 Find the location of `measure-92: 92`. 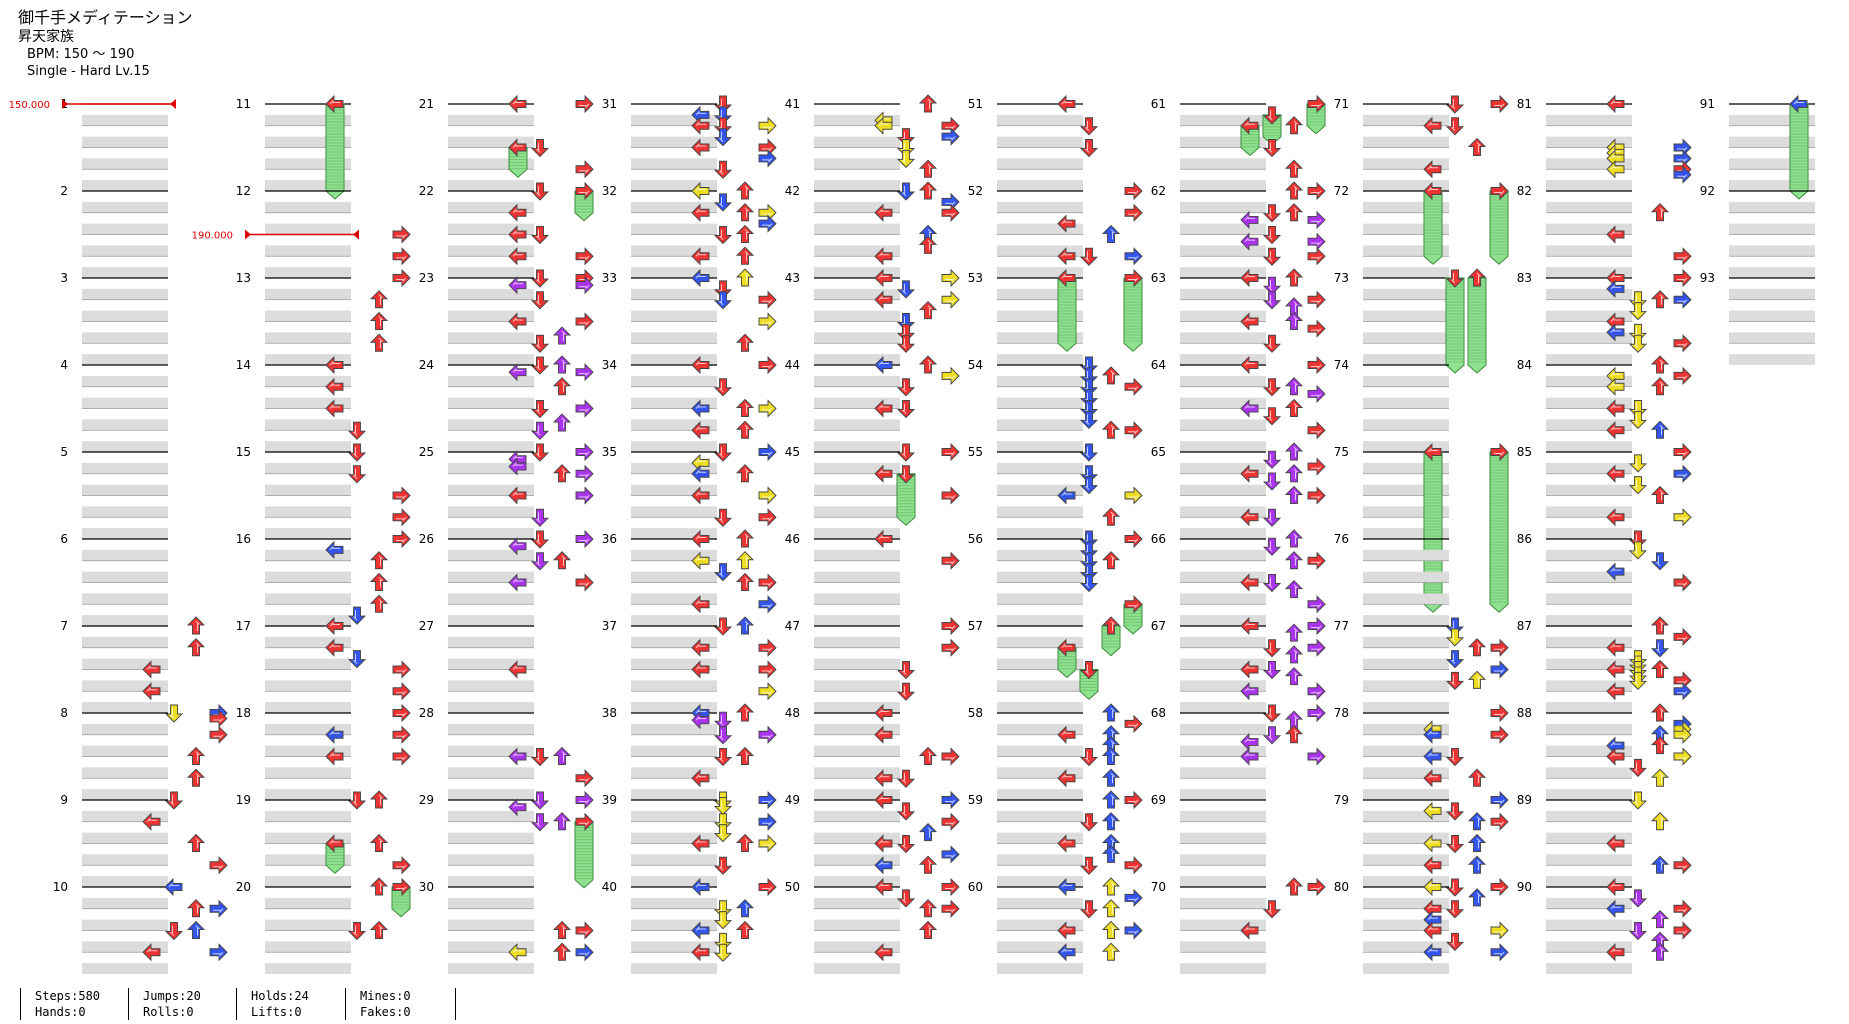

measure-92: 92 is located at coordinates (1757, 231).